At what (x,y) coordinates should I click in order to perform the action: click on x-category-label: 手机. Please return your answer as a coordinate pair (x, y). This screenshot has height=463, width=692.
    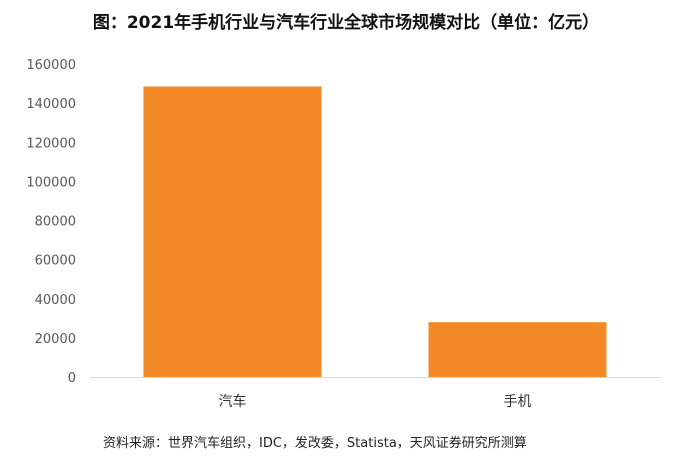
    Looking at the image, I should click on (518, 402).